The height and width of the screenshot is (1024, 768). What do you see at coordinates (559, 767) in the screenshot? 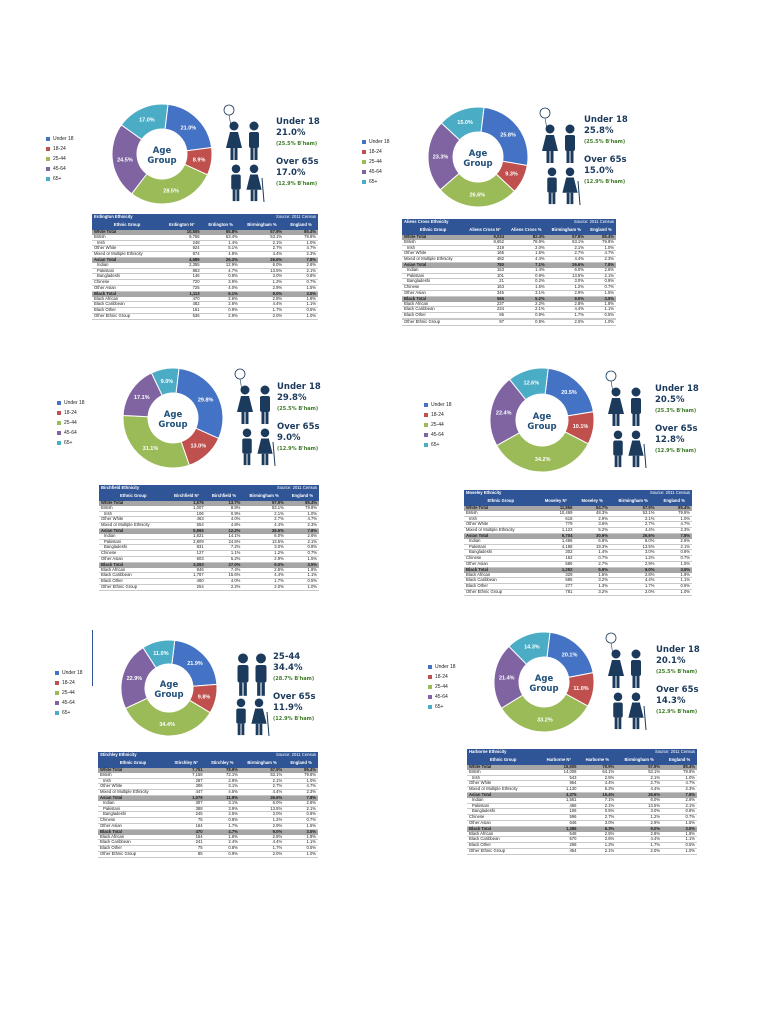
I see `table-cell: 15,505` at bounding box center [559, 767].